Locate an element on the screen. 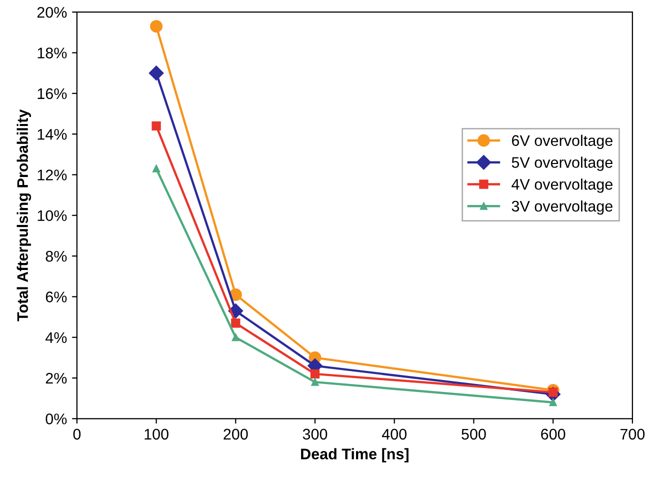  y-tick-label: 2% is located at coordinates (56, 378).